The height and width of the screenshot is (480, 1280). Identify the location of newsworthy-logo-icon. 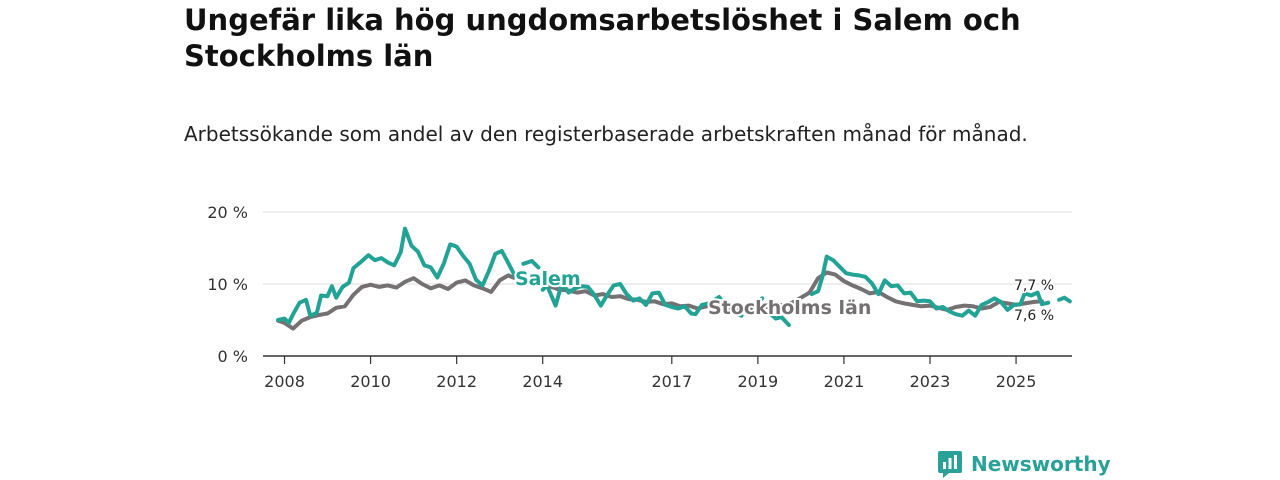
(950, 464).